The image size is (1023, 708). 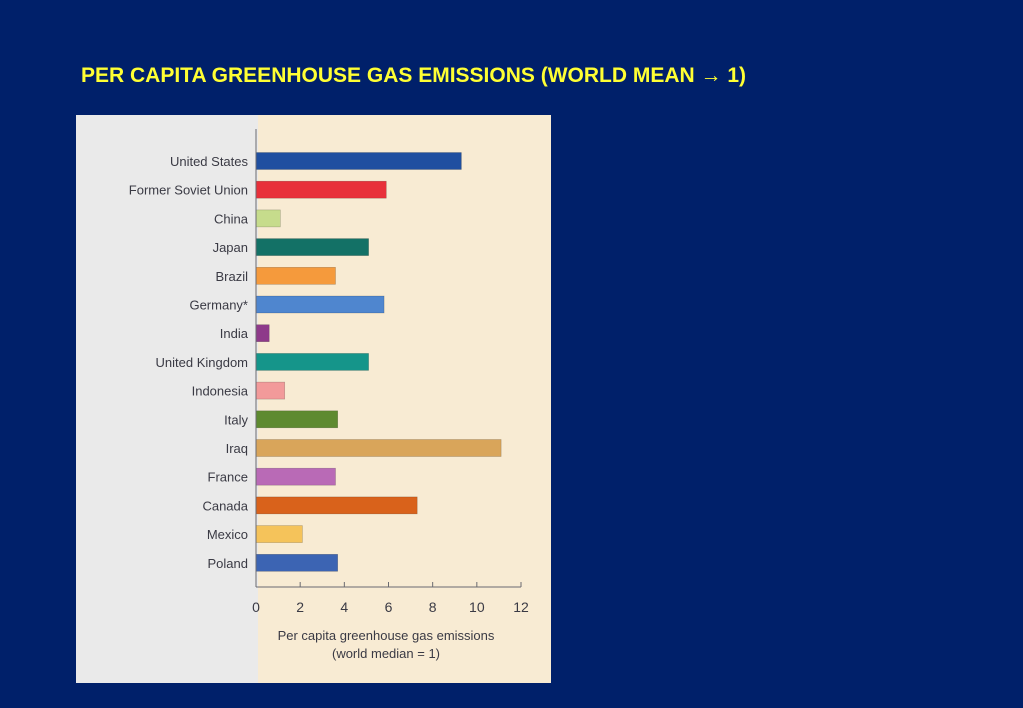 What do you see at coordinates (477, 607) in the screenshot?
I see `x-tick-label: 10` at bounding box center [477, 607].